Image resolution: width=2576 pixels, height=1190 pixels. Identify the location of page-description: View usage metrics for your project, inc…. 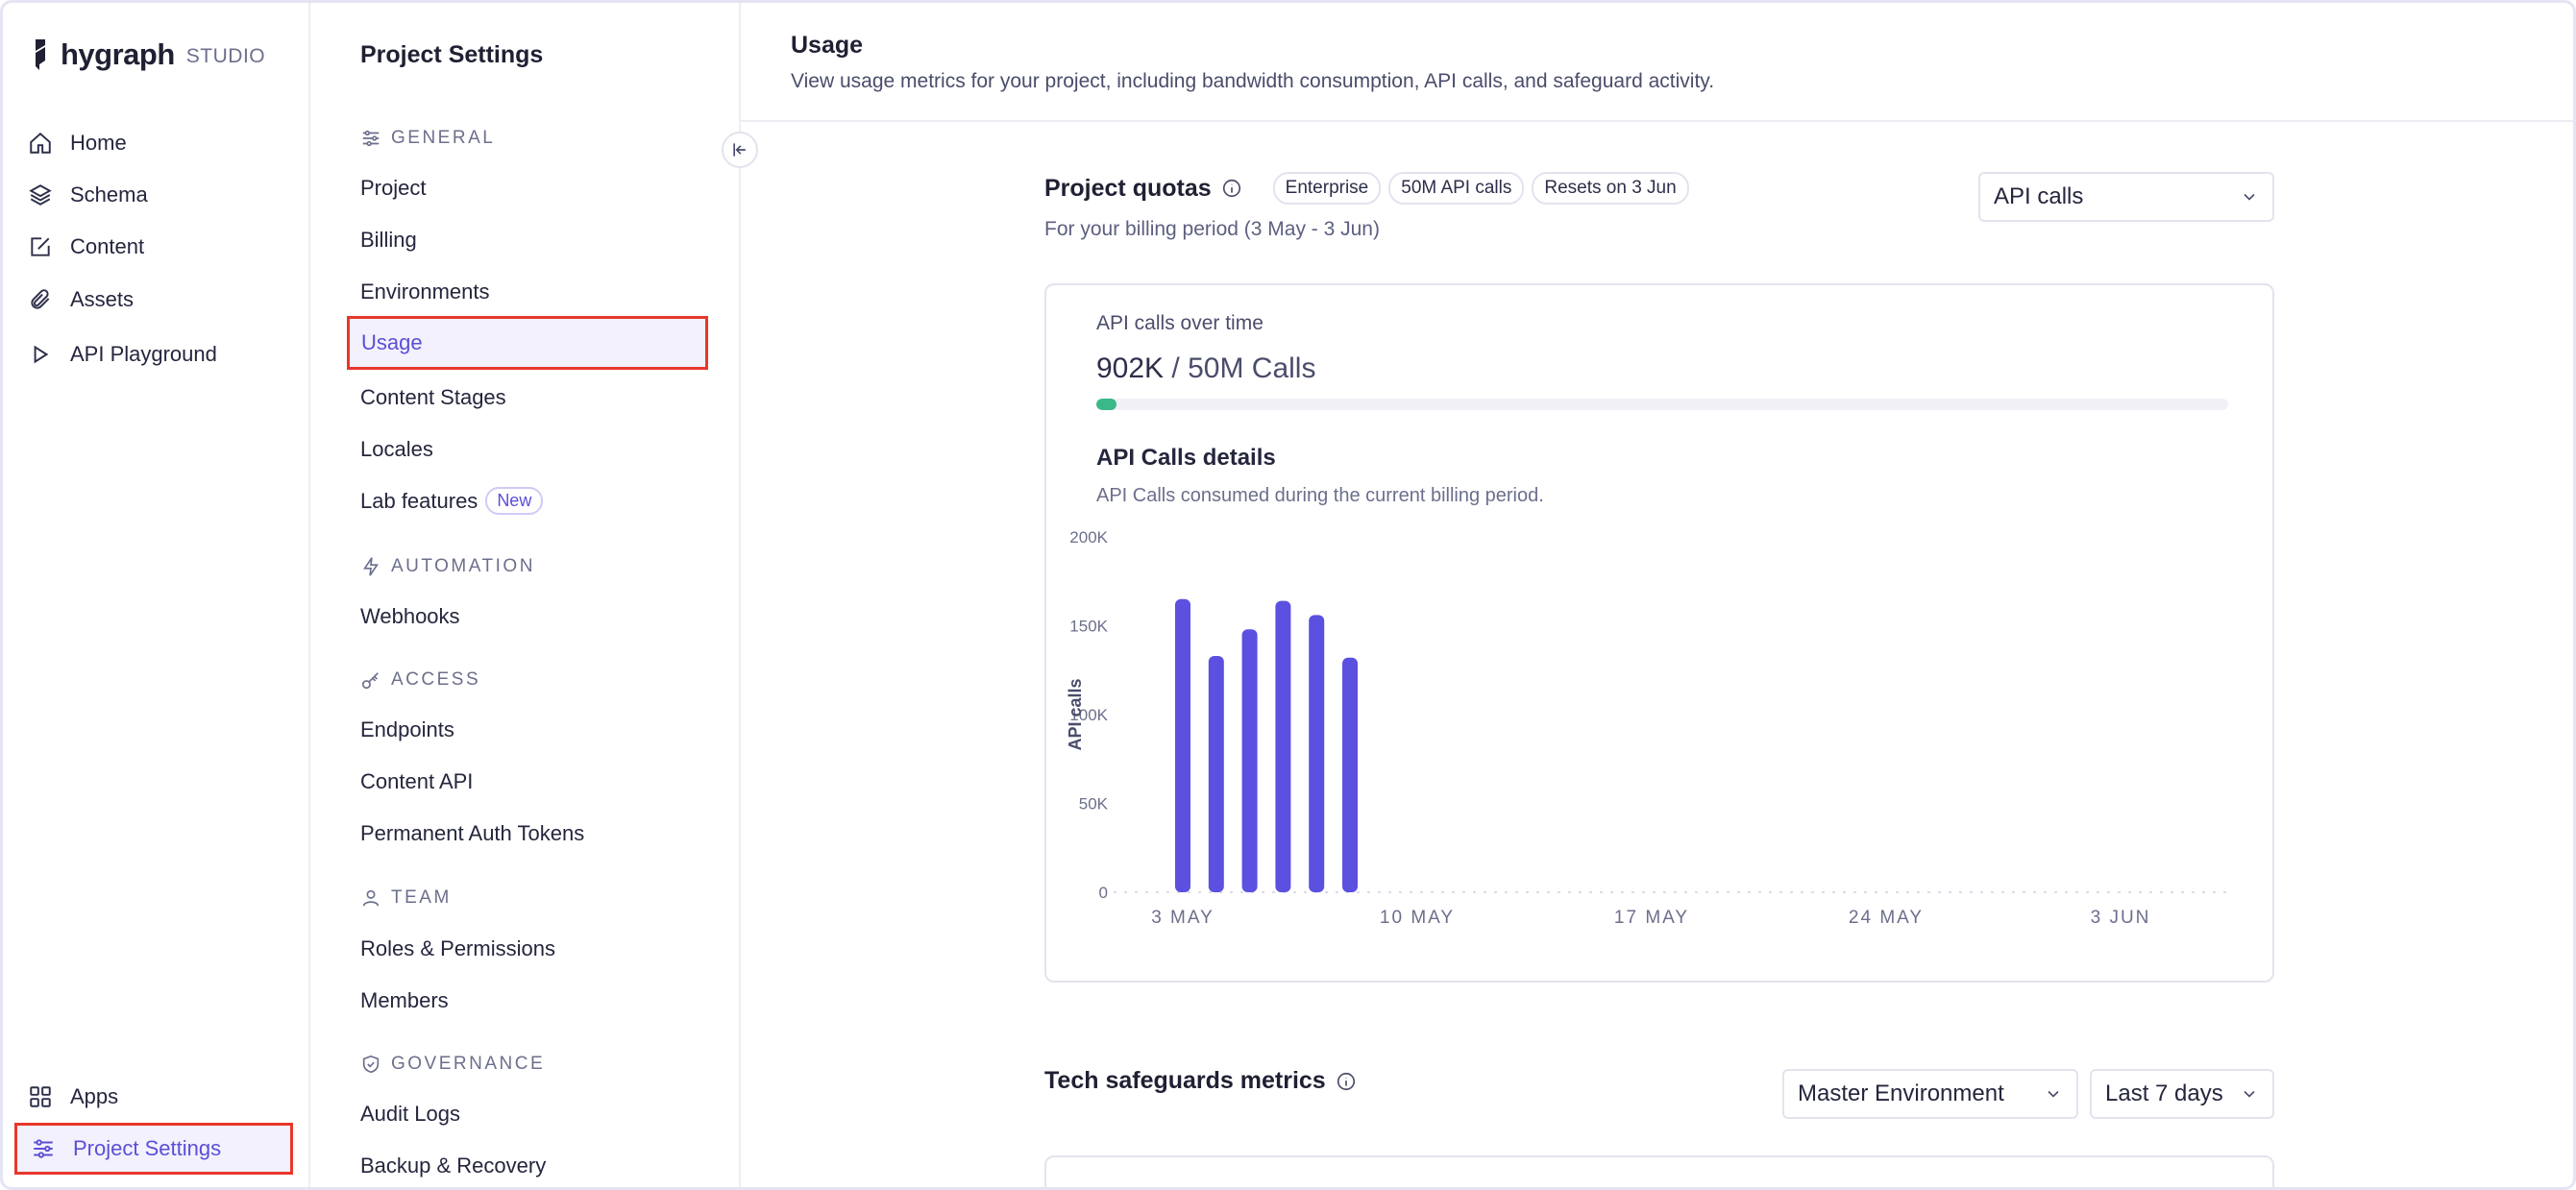
(1253, 81).